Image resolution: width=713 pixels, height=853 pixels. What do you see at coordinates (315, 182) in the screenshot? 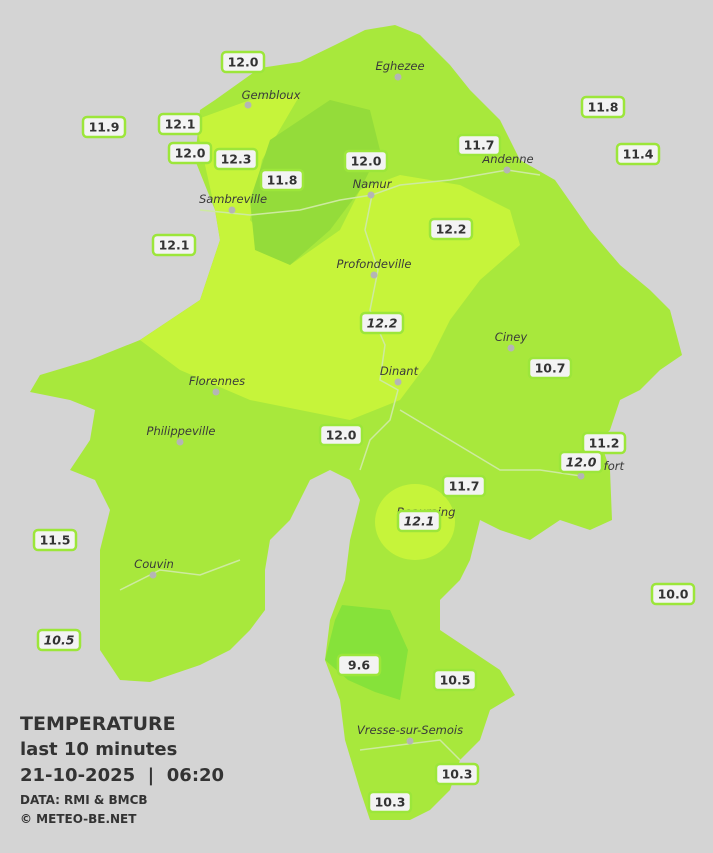
I see `cool-zone` at bounding box center [315, 182].